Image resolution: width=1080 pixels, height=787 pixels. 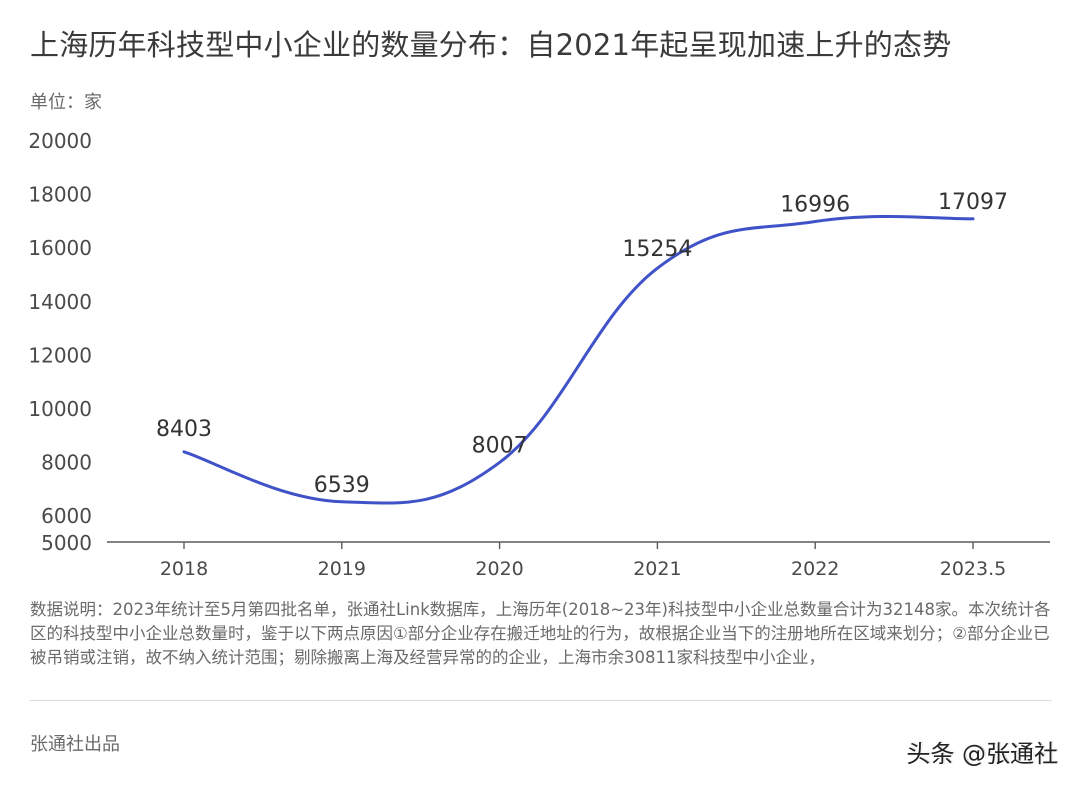 What do you see at coordinates (815, 569) in the screenshot?
I see `x-tick-label: 2022` at bounding box center [815, 569].